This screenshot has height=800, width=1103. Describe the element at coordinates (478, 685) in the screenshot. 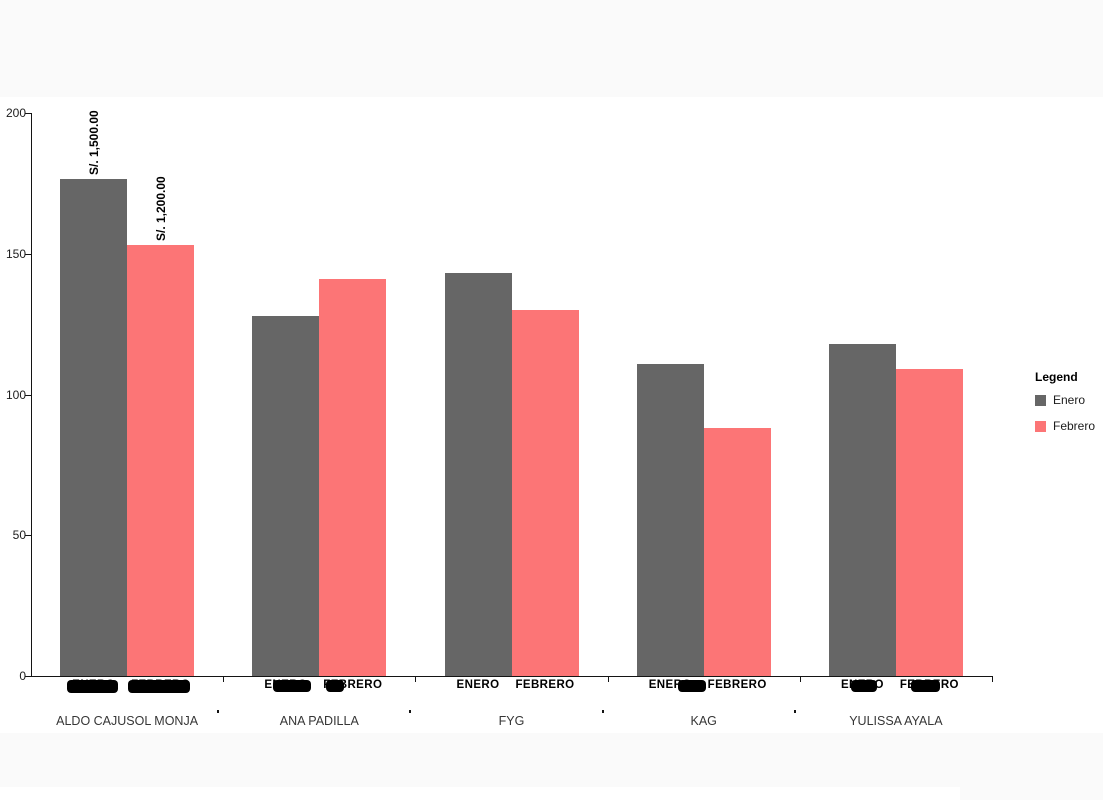

I see `bar-label: ENERO` at that location.